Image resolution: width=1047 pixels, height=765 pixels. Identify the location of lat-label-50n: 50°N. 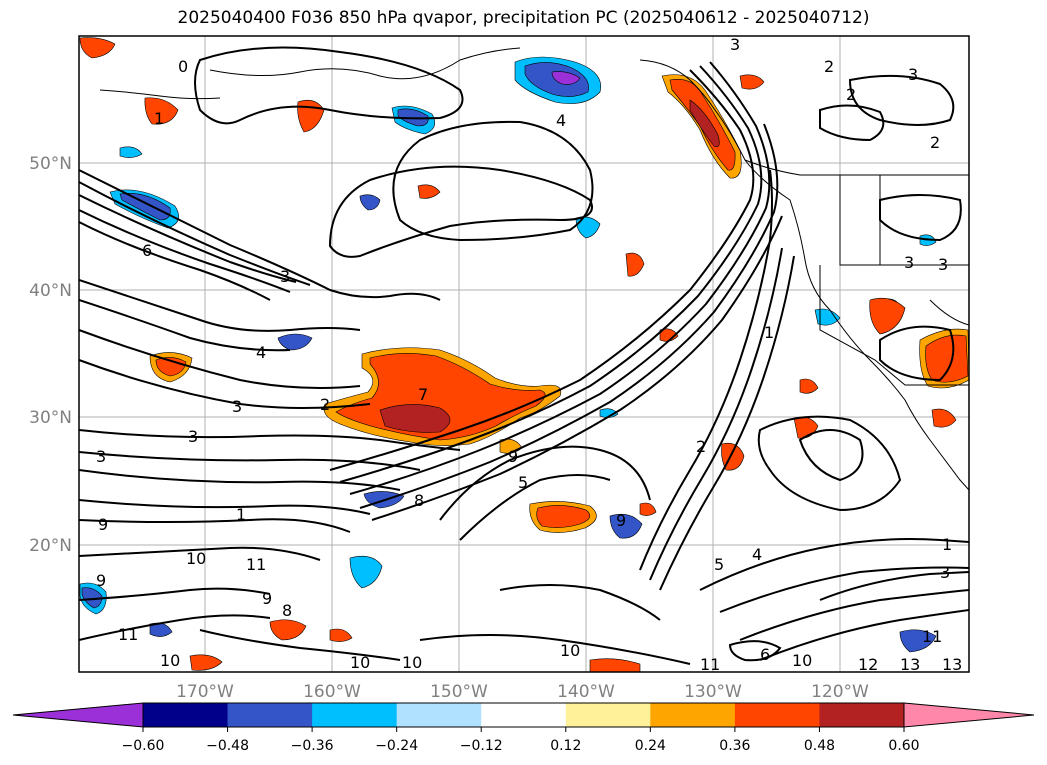
(50, 164).